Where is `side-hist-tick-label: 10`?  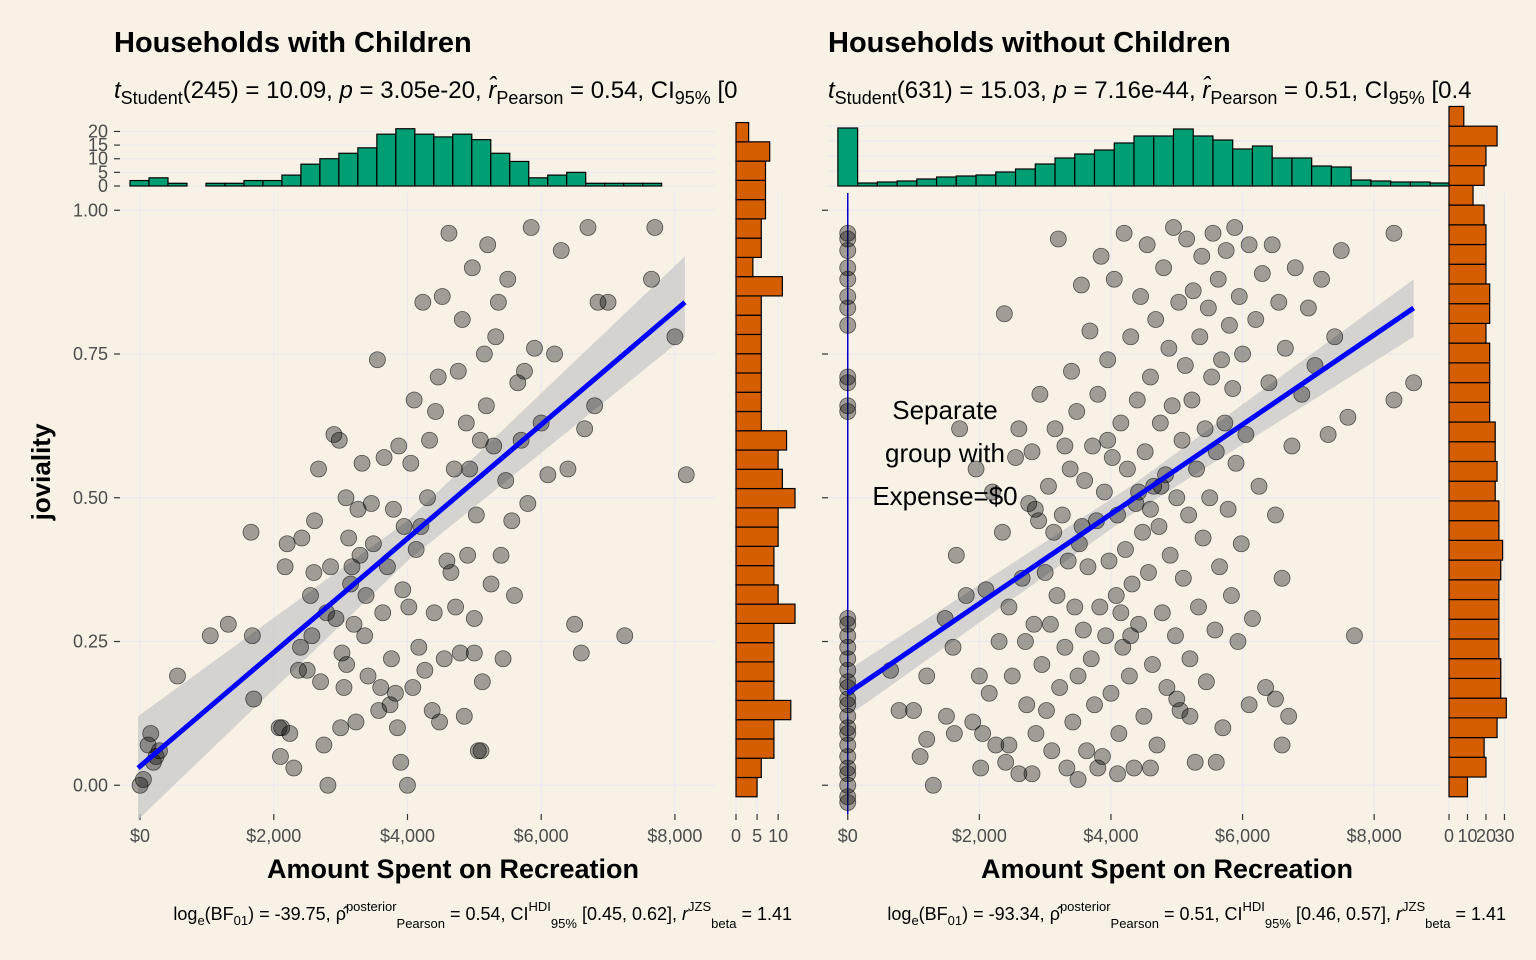
side-hist-tick-label: 10 is located at coordinates (1467, 836).